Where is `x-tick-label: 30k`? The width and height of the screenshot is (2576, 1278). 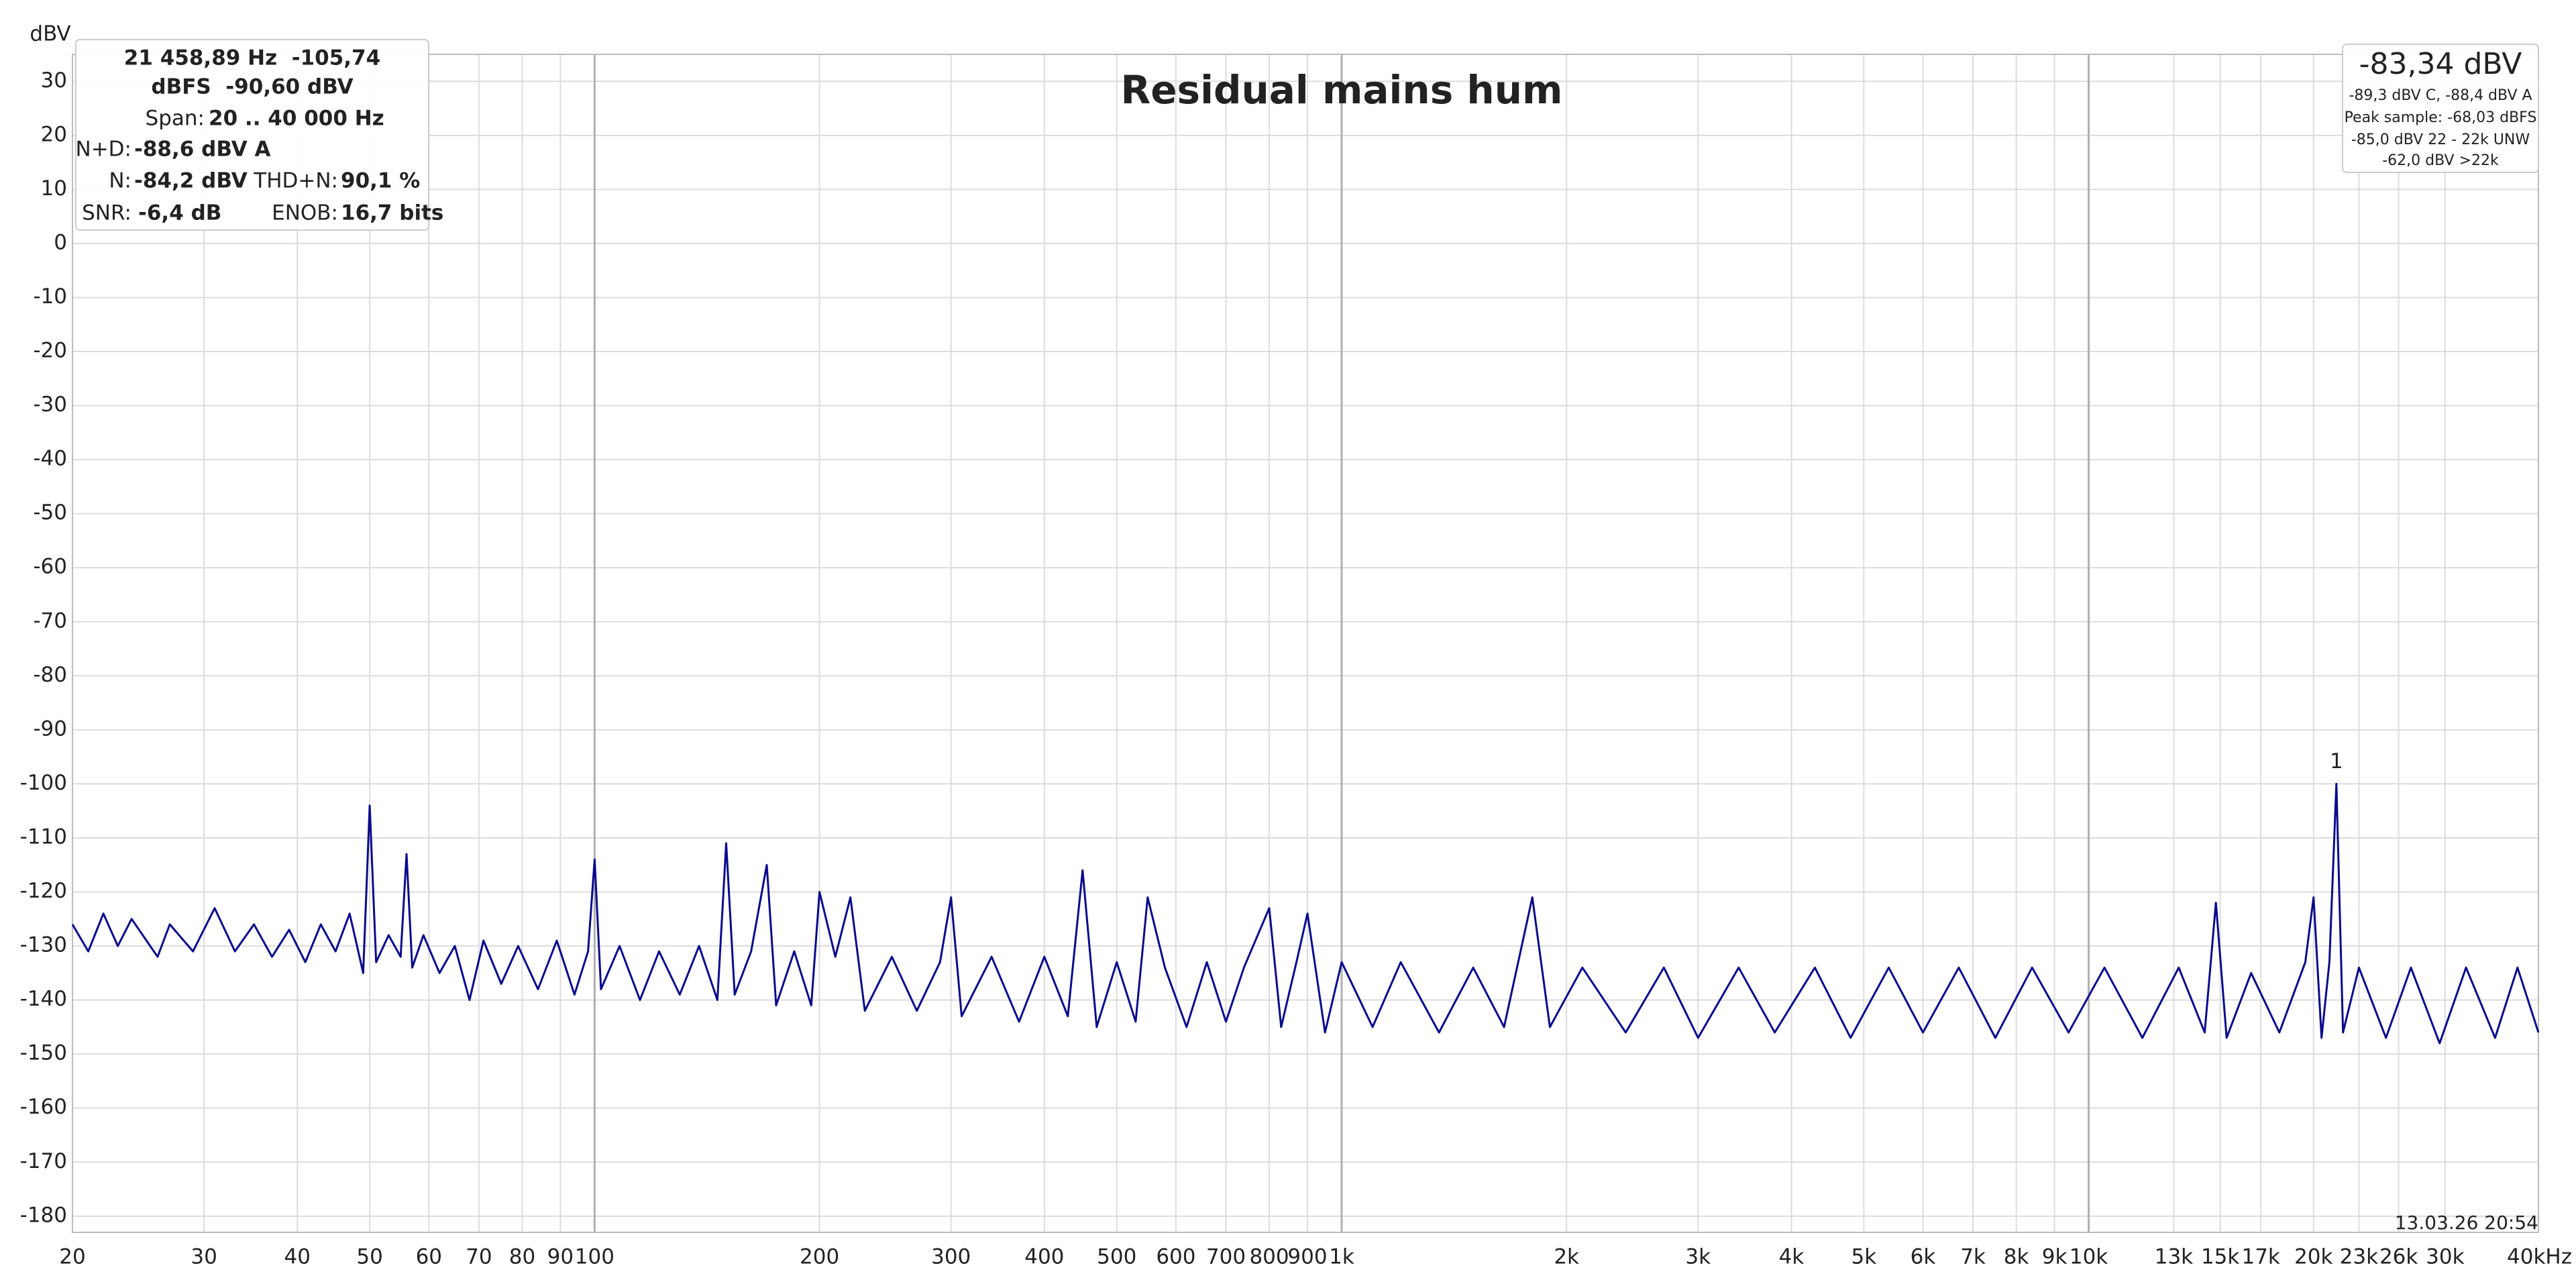 x-tick-label: 30k is located at coordinates (2445, 1257).